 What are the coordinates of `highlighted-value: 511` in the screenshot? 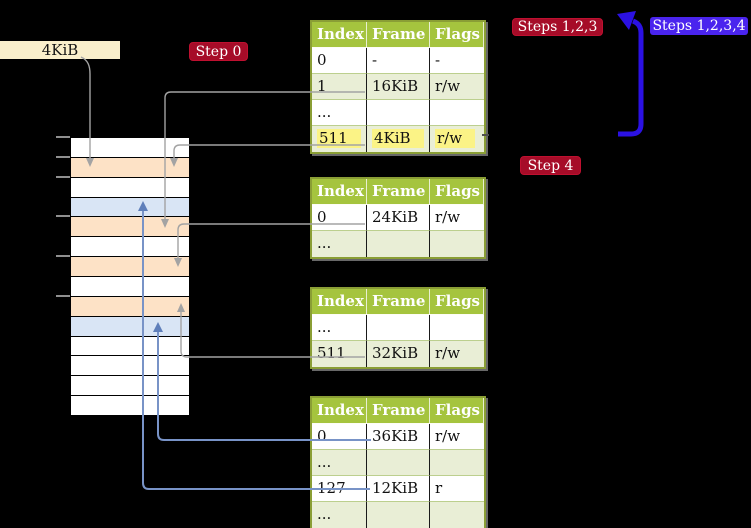 It's located at (339, 138).